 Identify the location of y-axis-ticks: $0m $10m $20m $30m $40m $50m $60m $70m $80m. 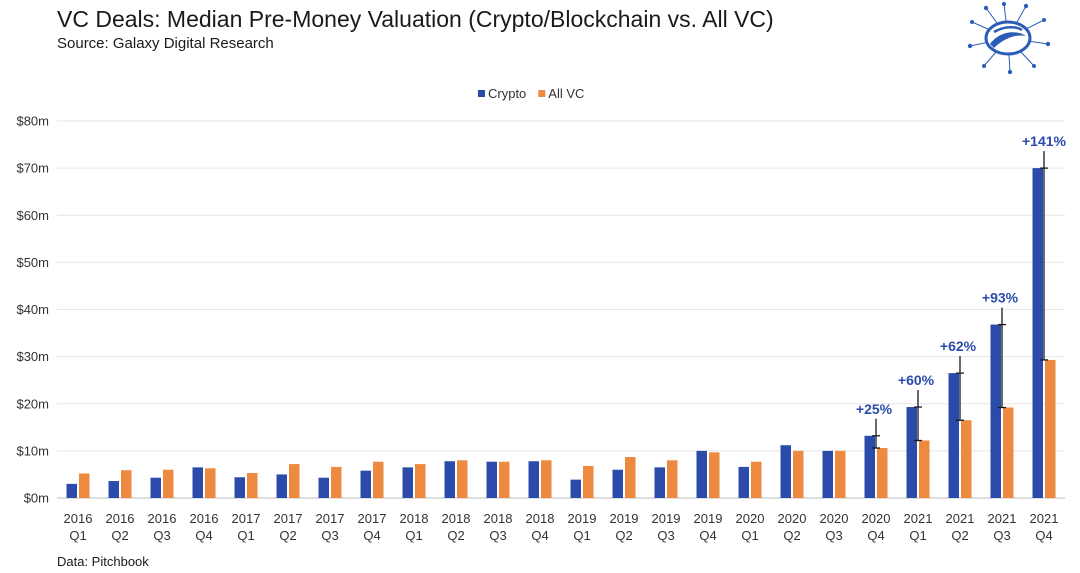
(32, 310).